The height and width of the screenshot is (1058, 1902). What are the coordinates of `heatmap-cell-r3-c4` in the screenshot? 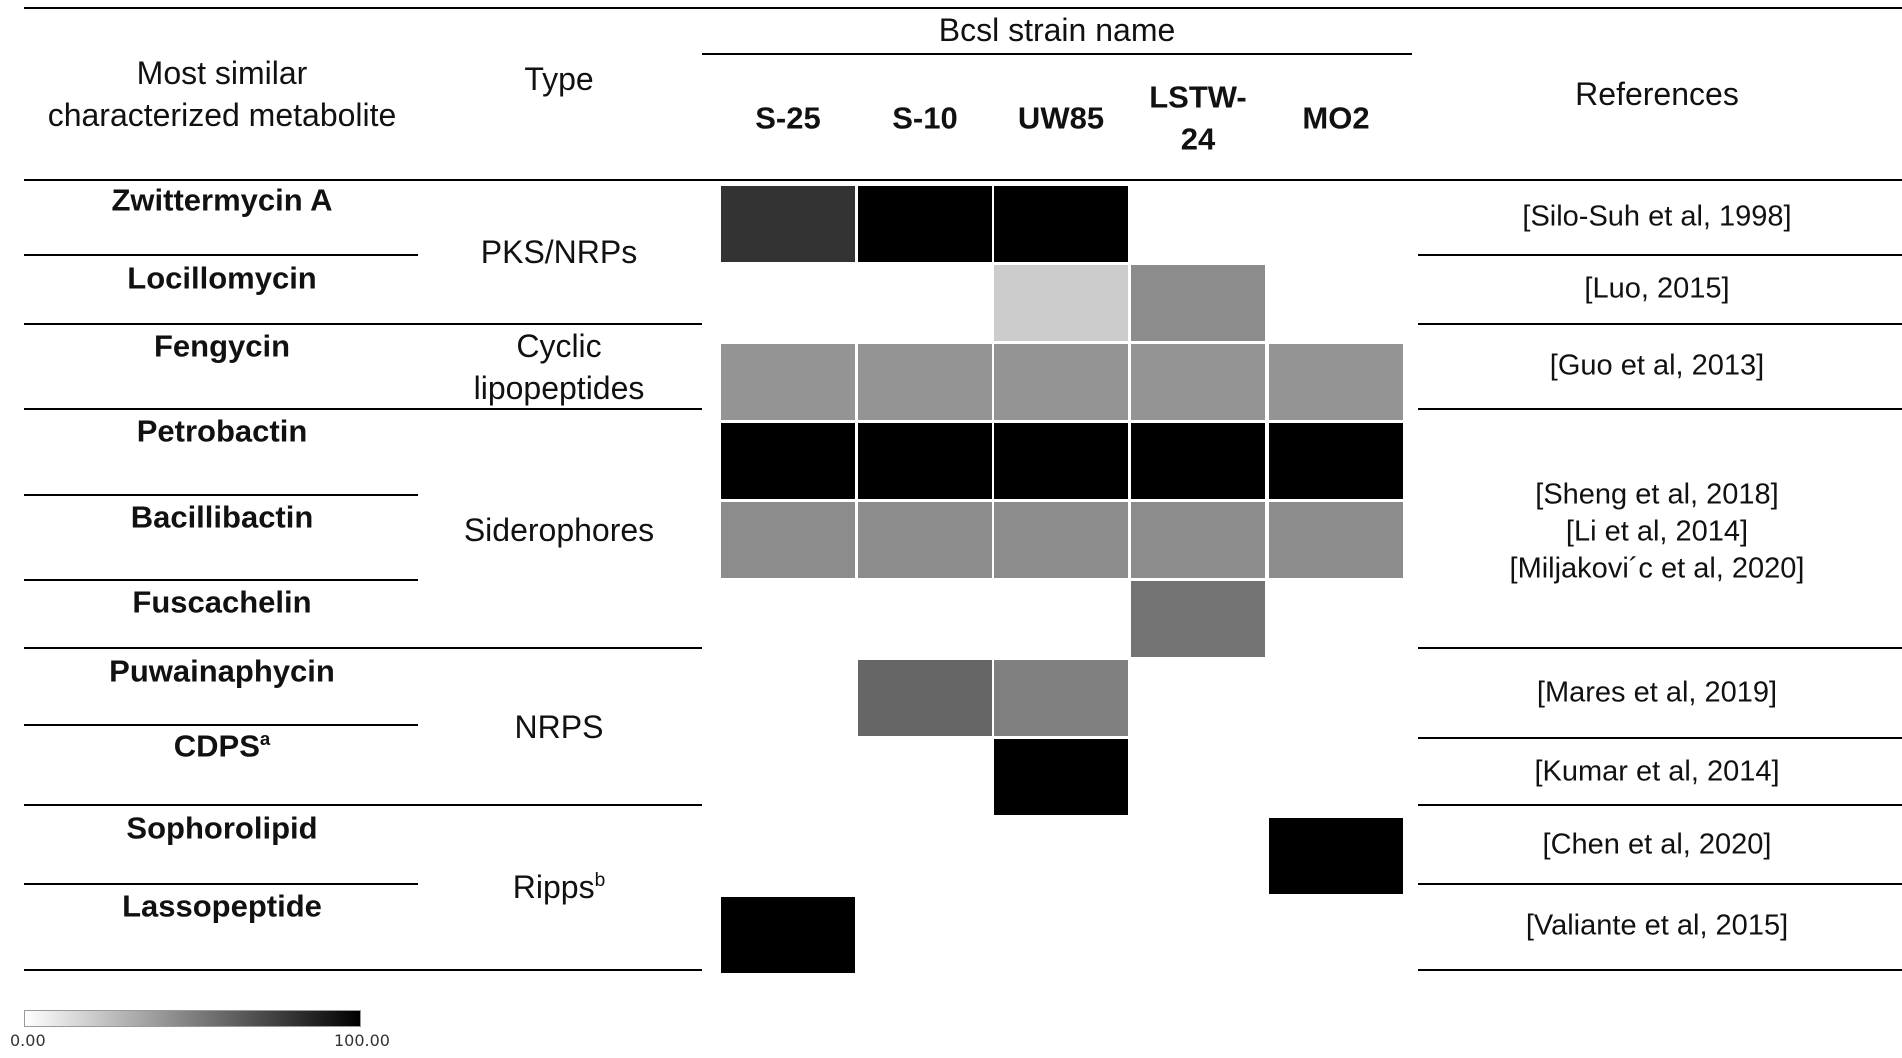 It's located at (1336, 461).